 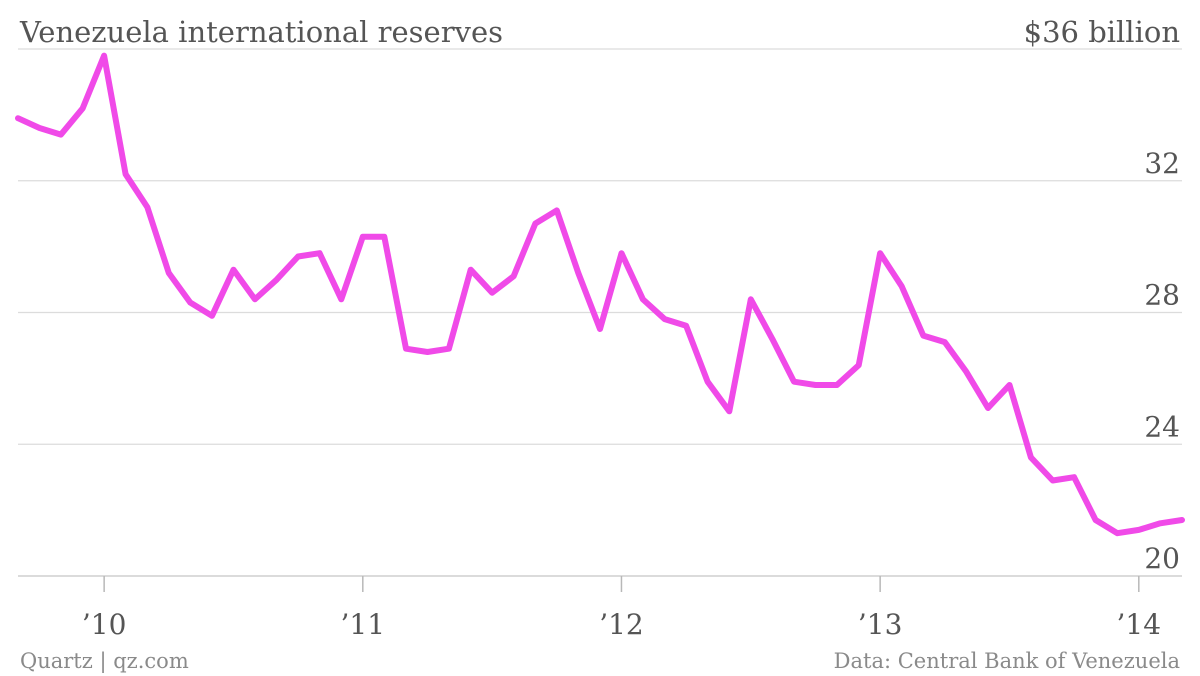 What do you see at coordinates (104, 661) in the screenshot?
I see `footer-source-left: Quartz | qz.com` at bounding box center [104, 661].